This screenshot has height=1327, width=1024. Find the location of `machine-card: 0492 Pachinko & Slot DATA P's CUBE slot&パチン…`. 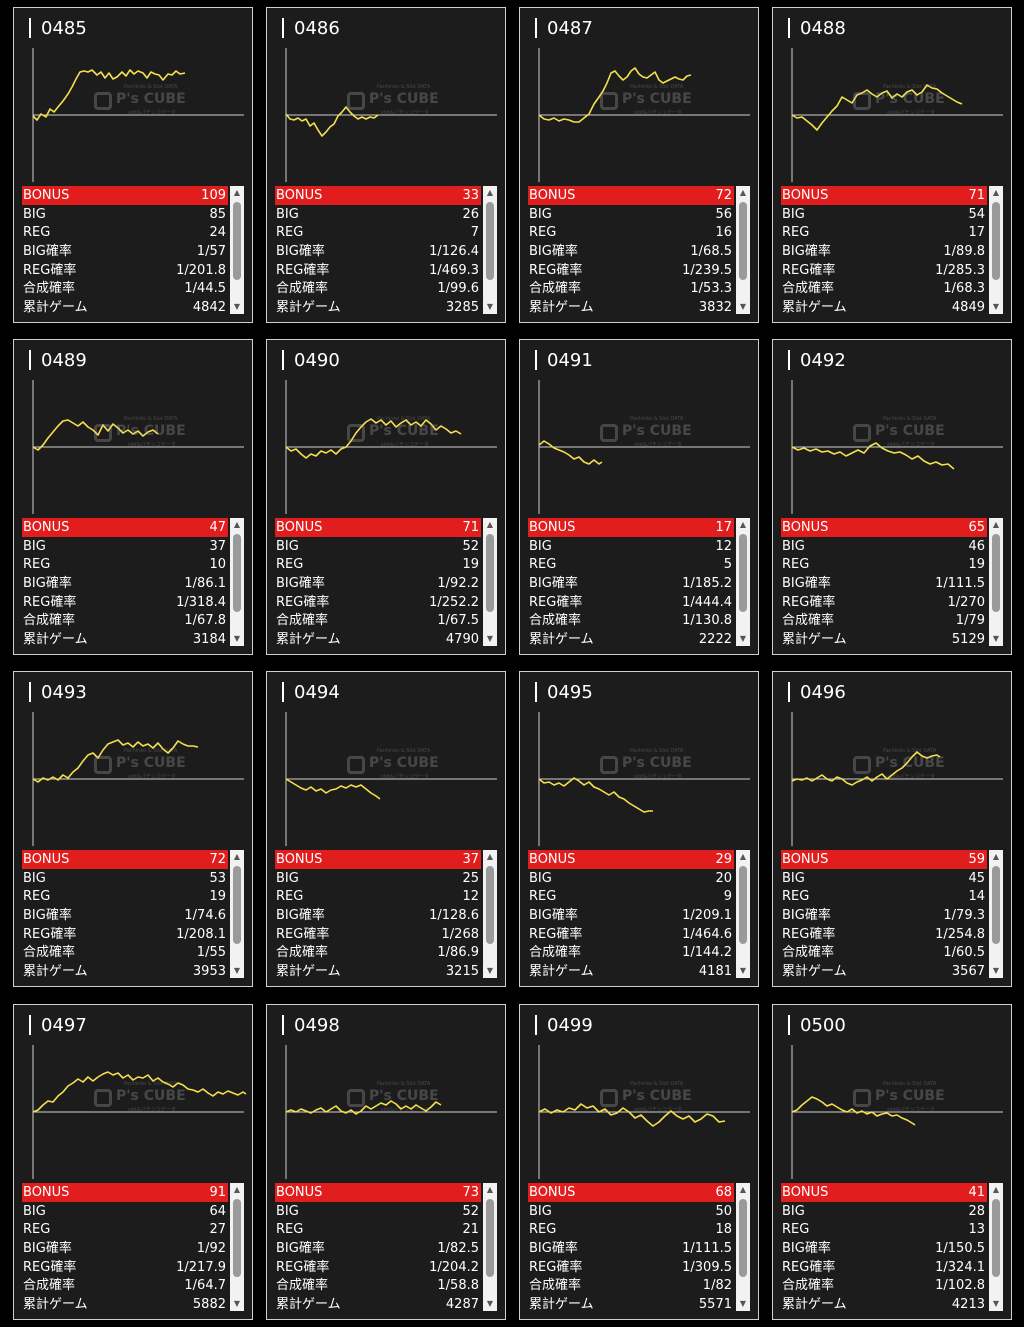

machine-card: 0492 Pachinko & Slot DATA P's CUBE slot&パチン… is located at coordinates (892, 497).